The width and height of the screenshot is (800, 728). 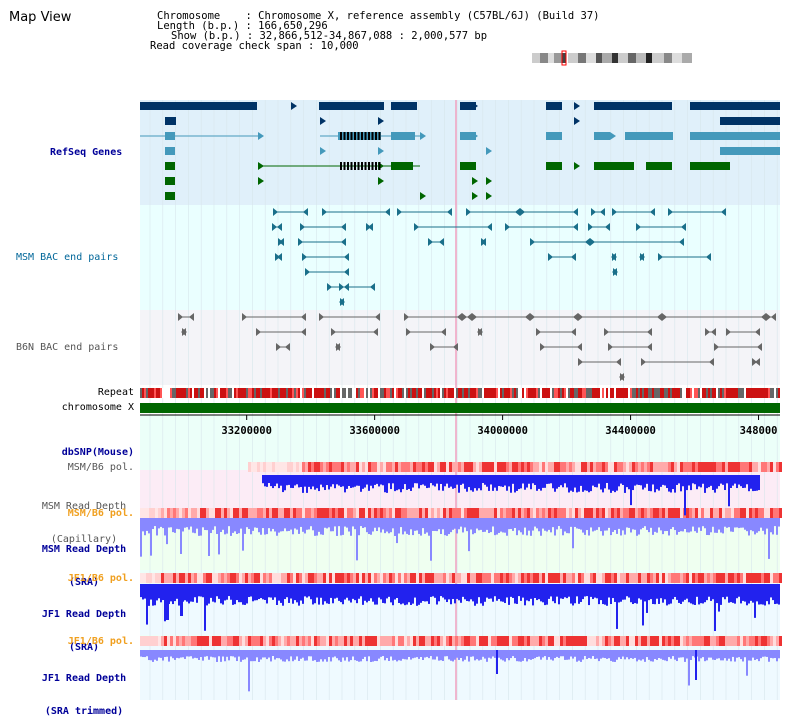 I want to click on track-label-jf1-depth-sra: JF1 Read Depth (SRA), so click(x=84, y=625).